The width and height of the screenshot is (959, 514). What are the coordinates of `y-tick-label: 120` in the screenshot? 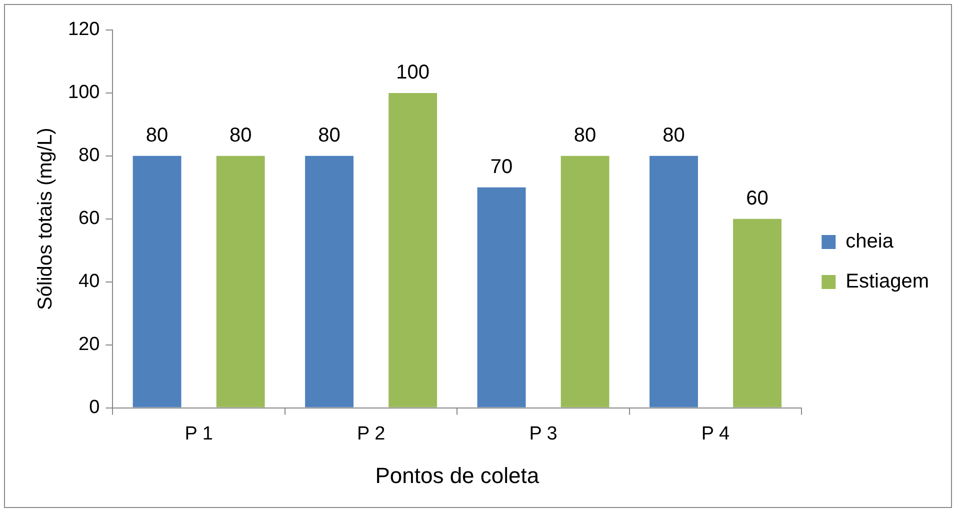 It's located at (84, 29).